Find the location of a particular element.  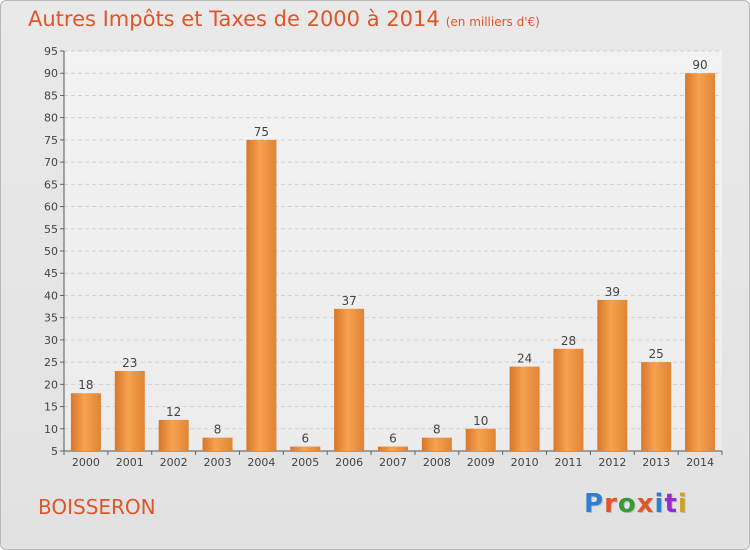

y-tick-label: 90 is located at coordinates (51, 73).